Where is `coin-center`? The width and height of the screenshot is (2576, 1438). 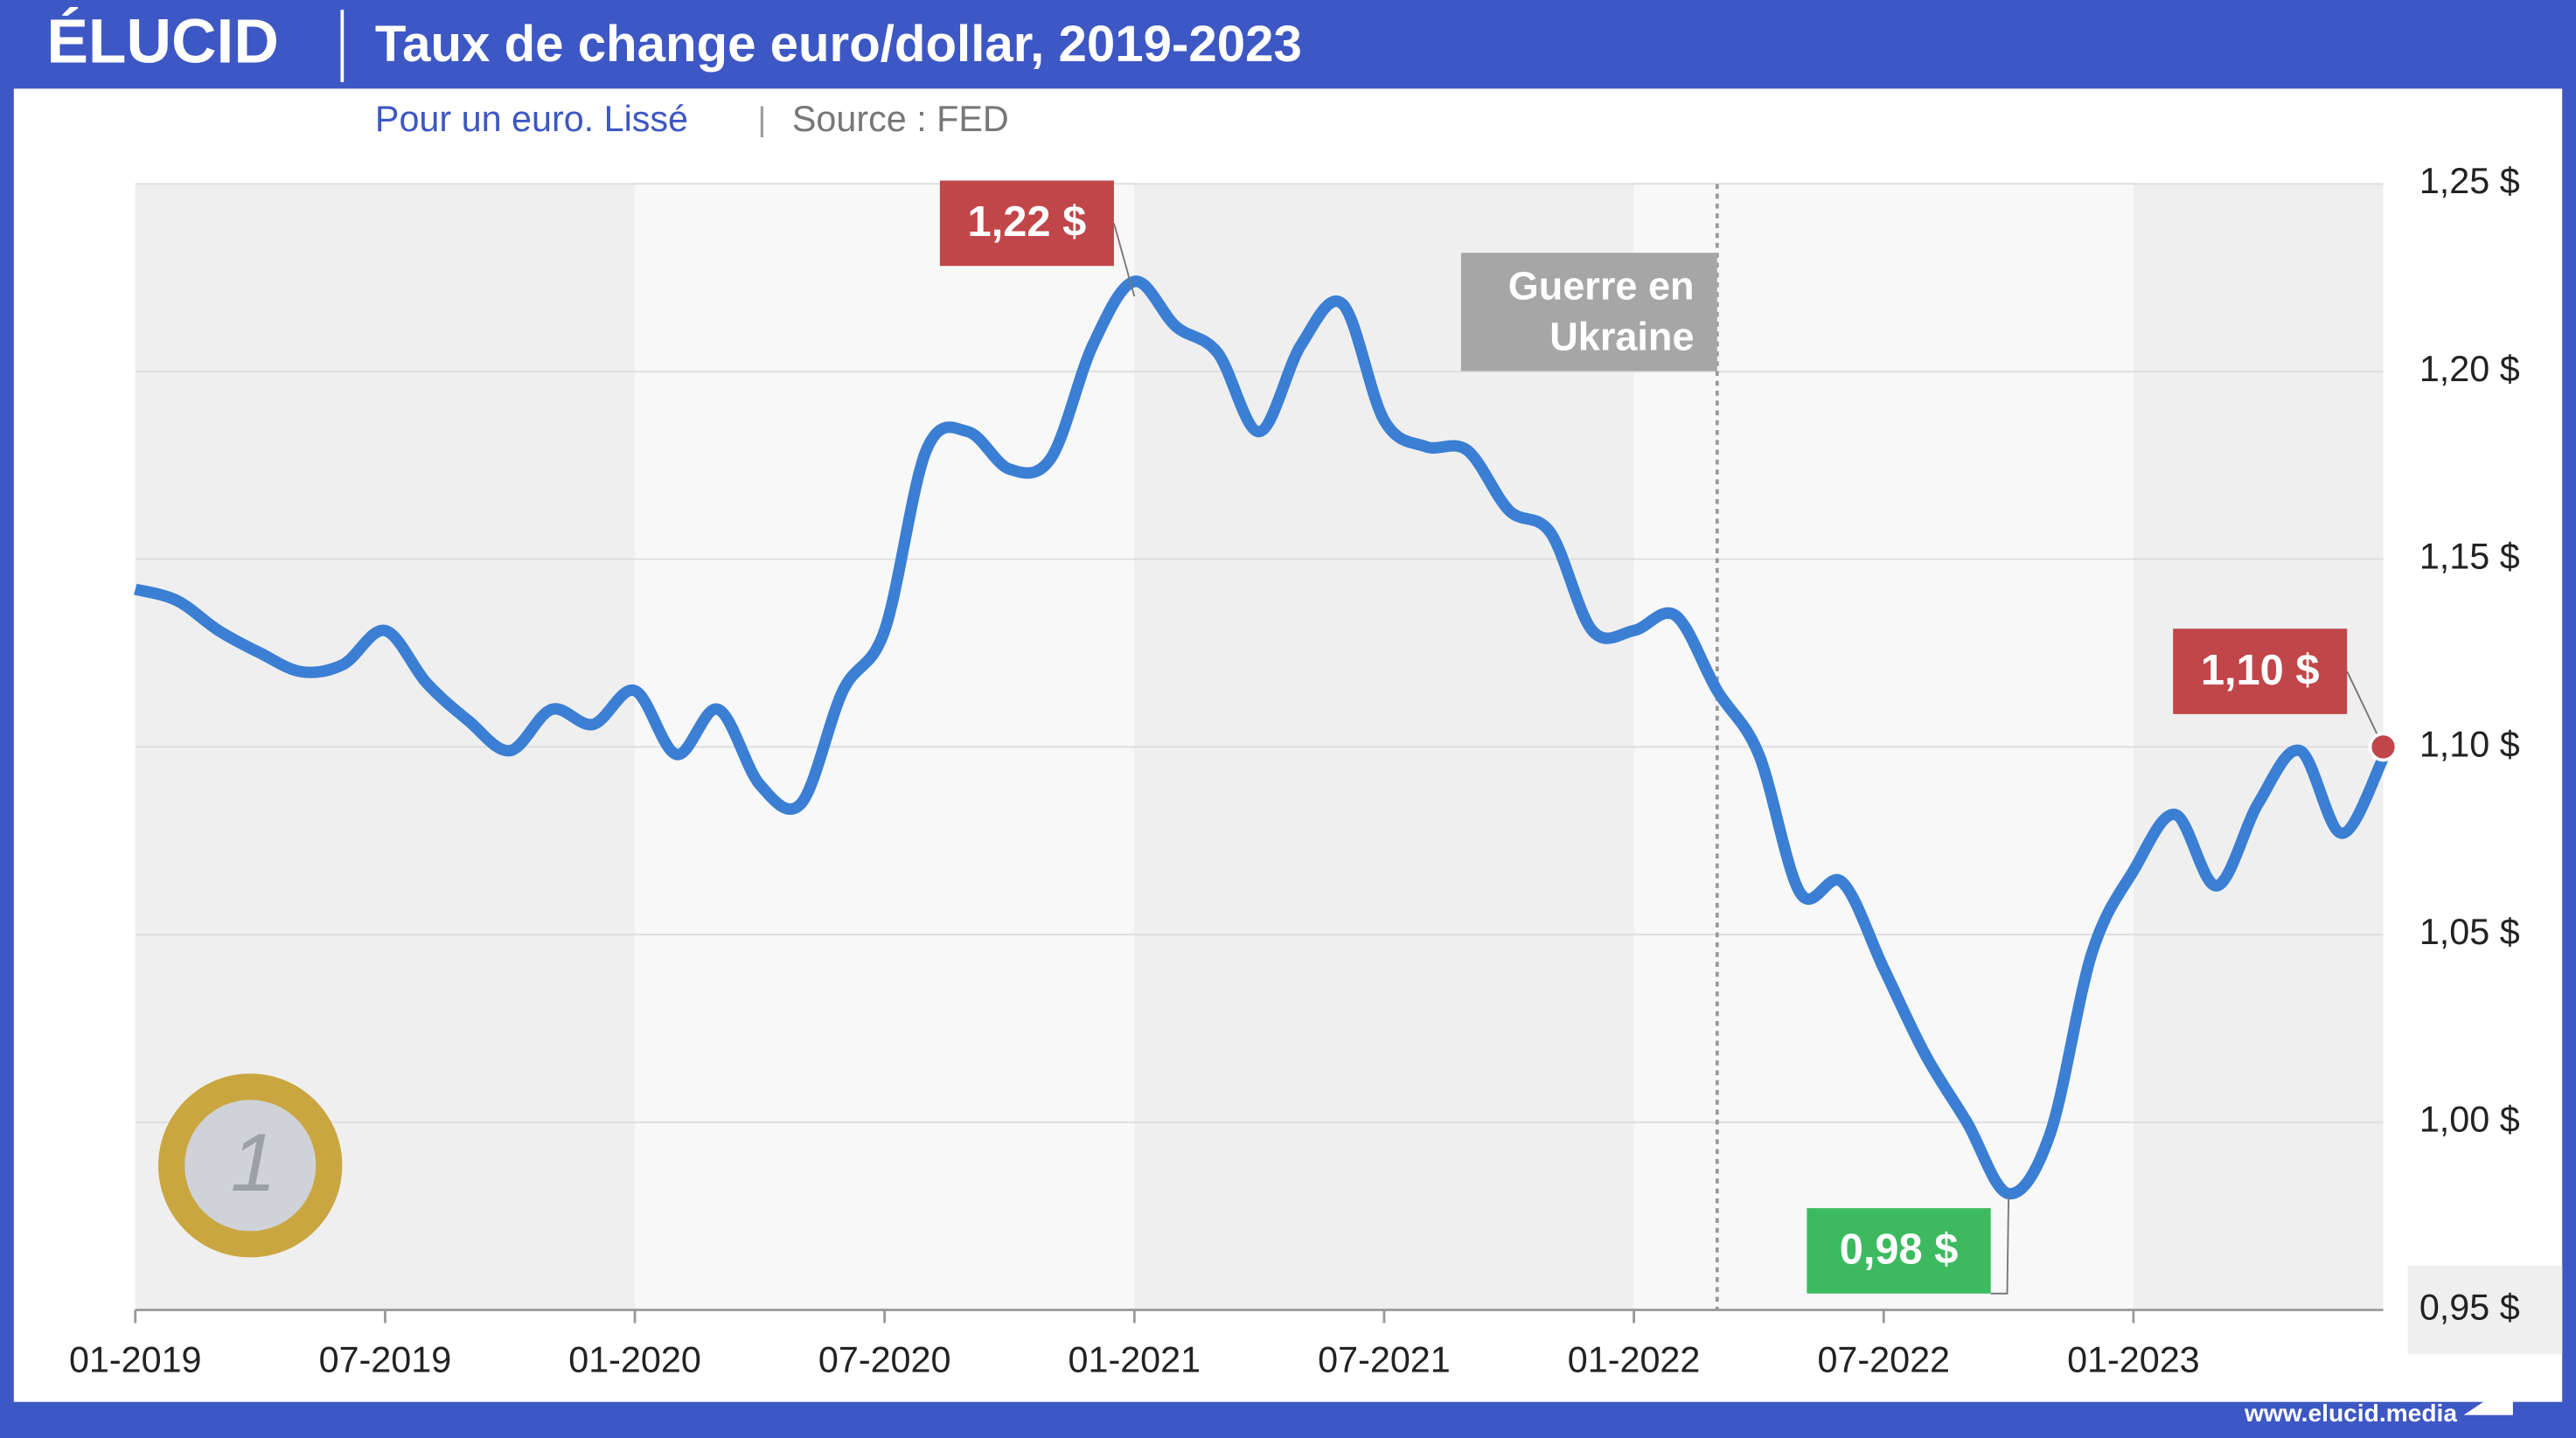
coin-center is located at coordinates (250, 1166).